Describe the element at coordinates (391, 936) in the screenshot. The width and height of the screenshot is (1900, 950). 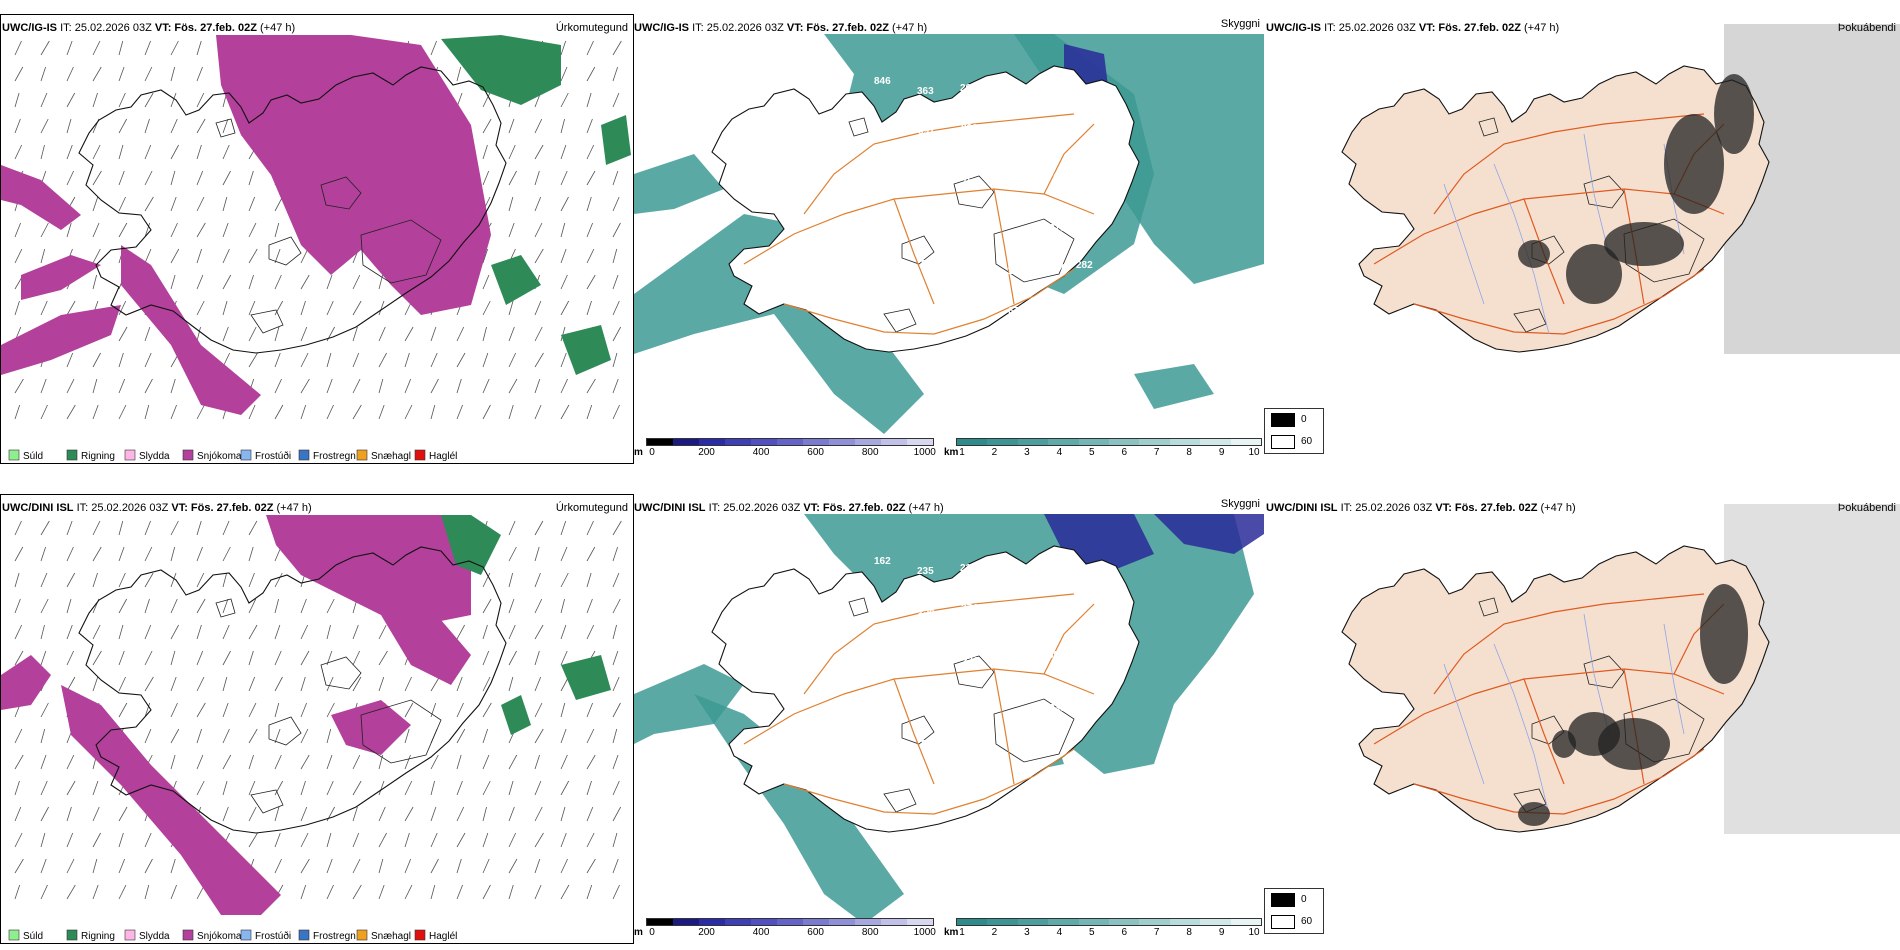
I see `legend-label: Snæhagl` at that location.